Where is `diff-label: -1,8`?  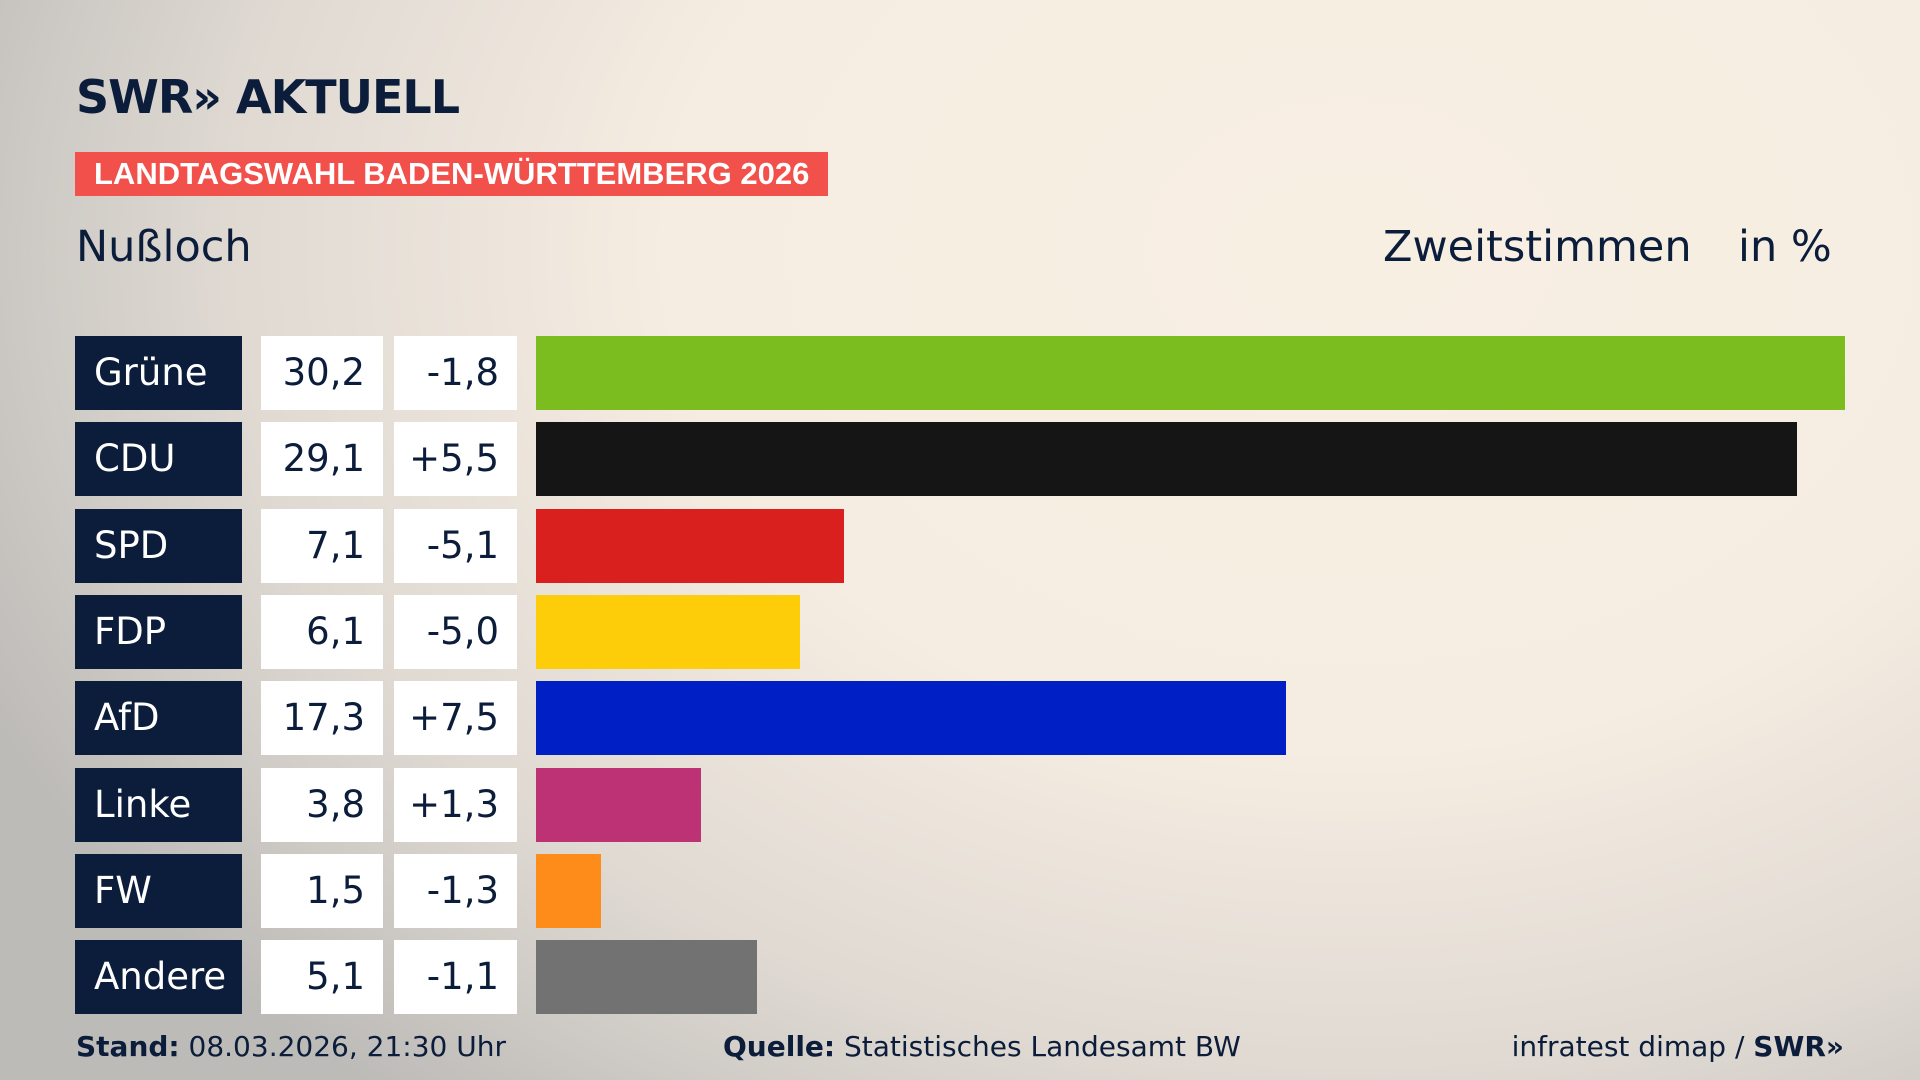
diff-label: -1,8 is located at coordinates (455, 373).